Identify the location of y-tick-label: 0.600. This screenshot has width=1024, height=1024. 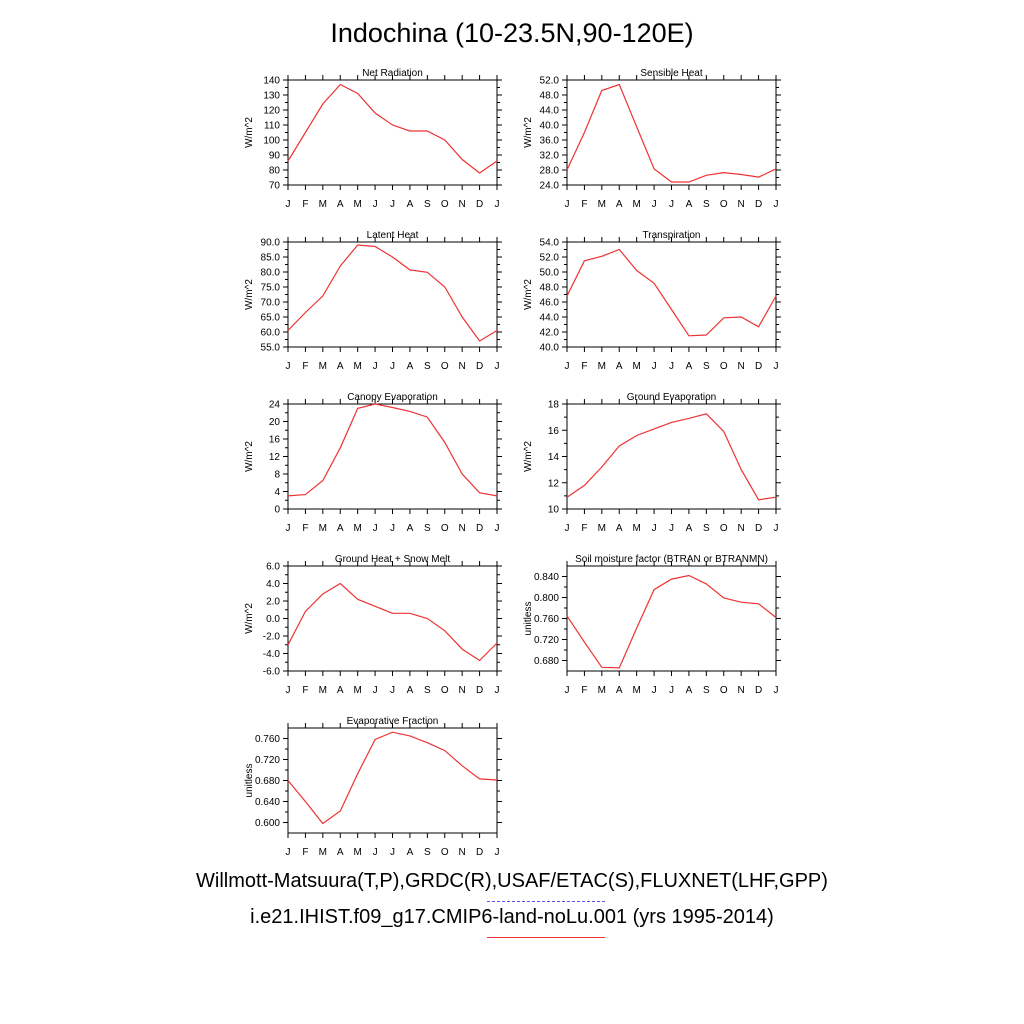
(267, 823).